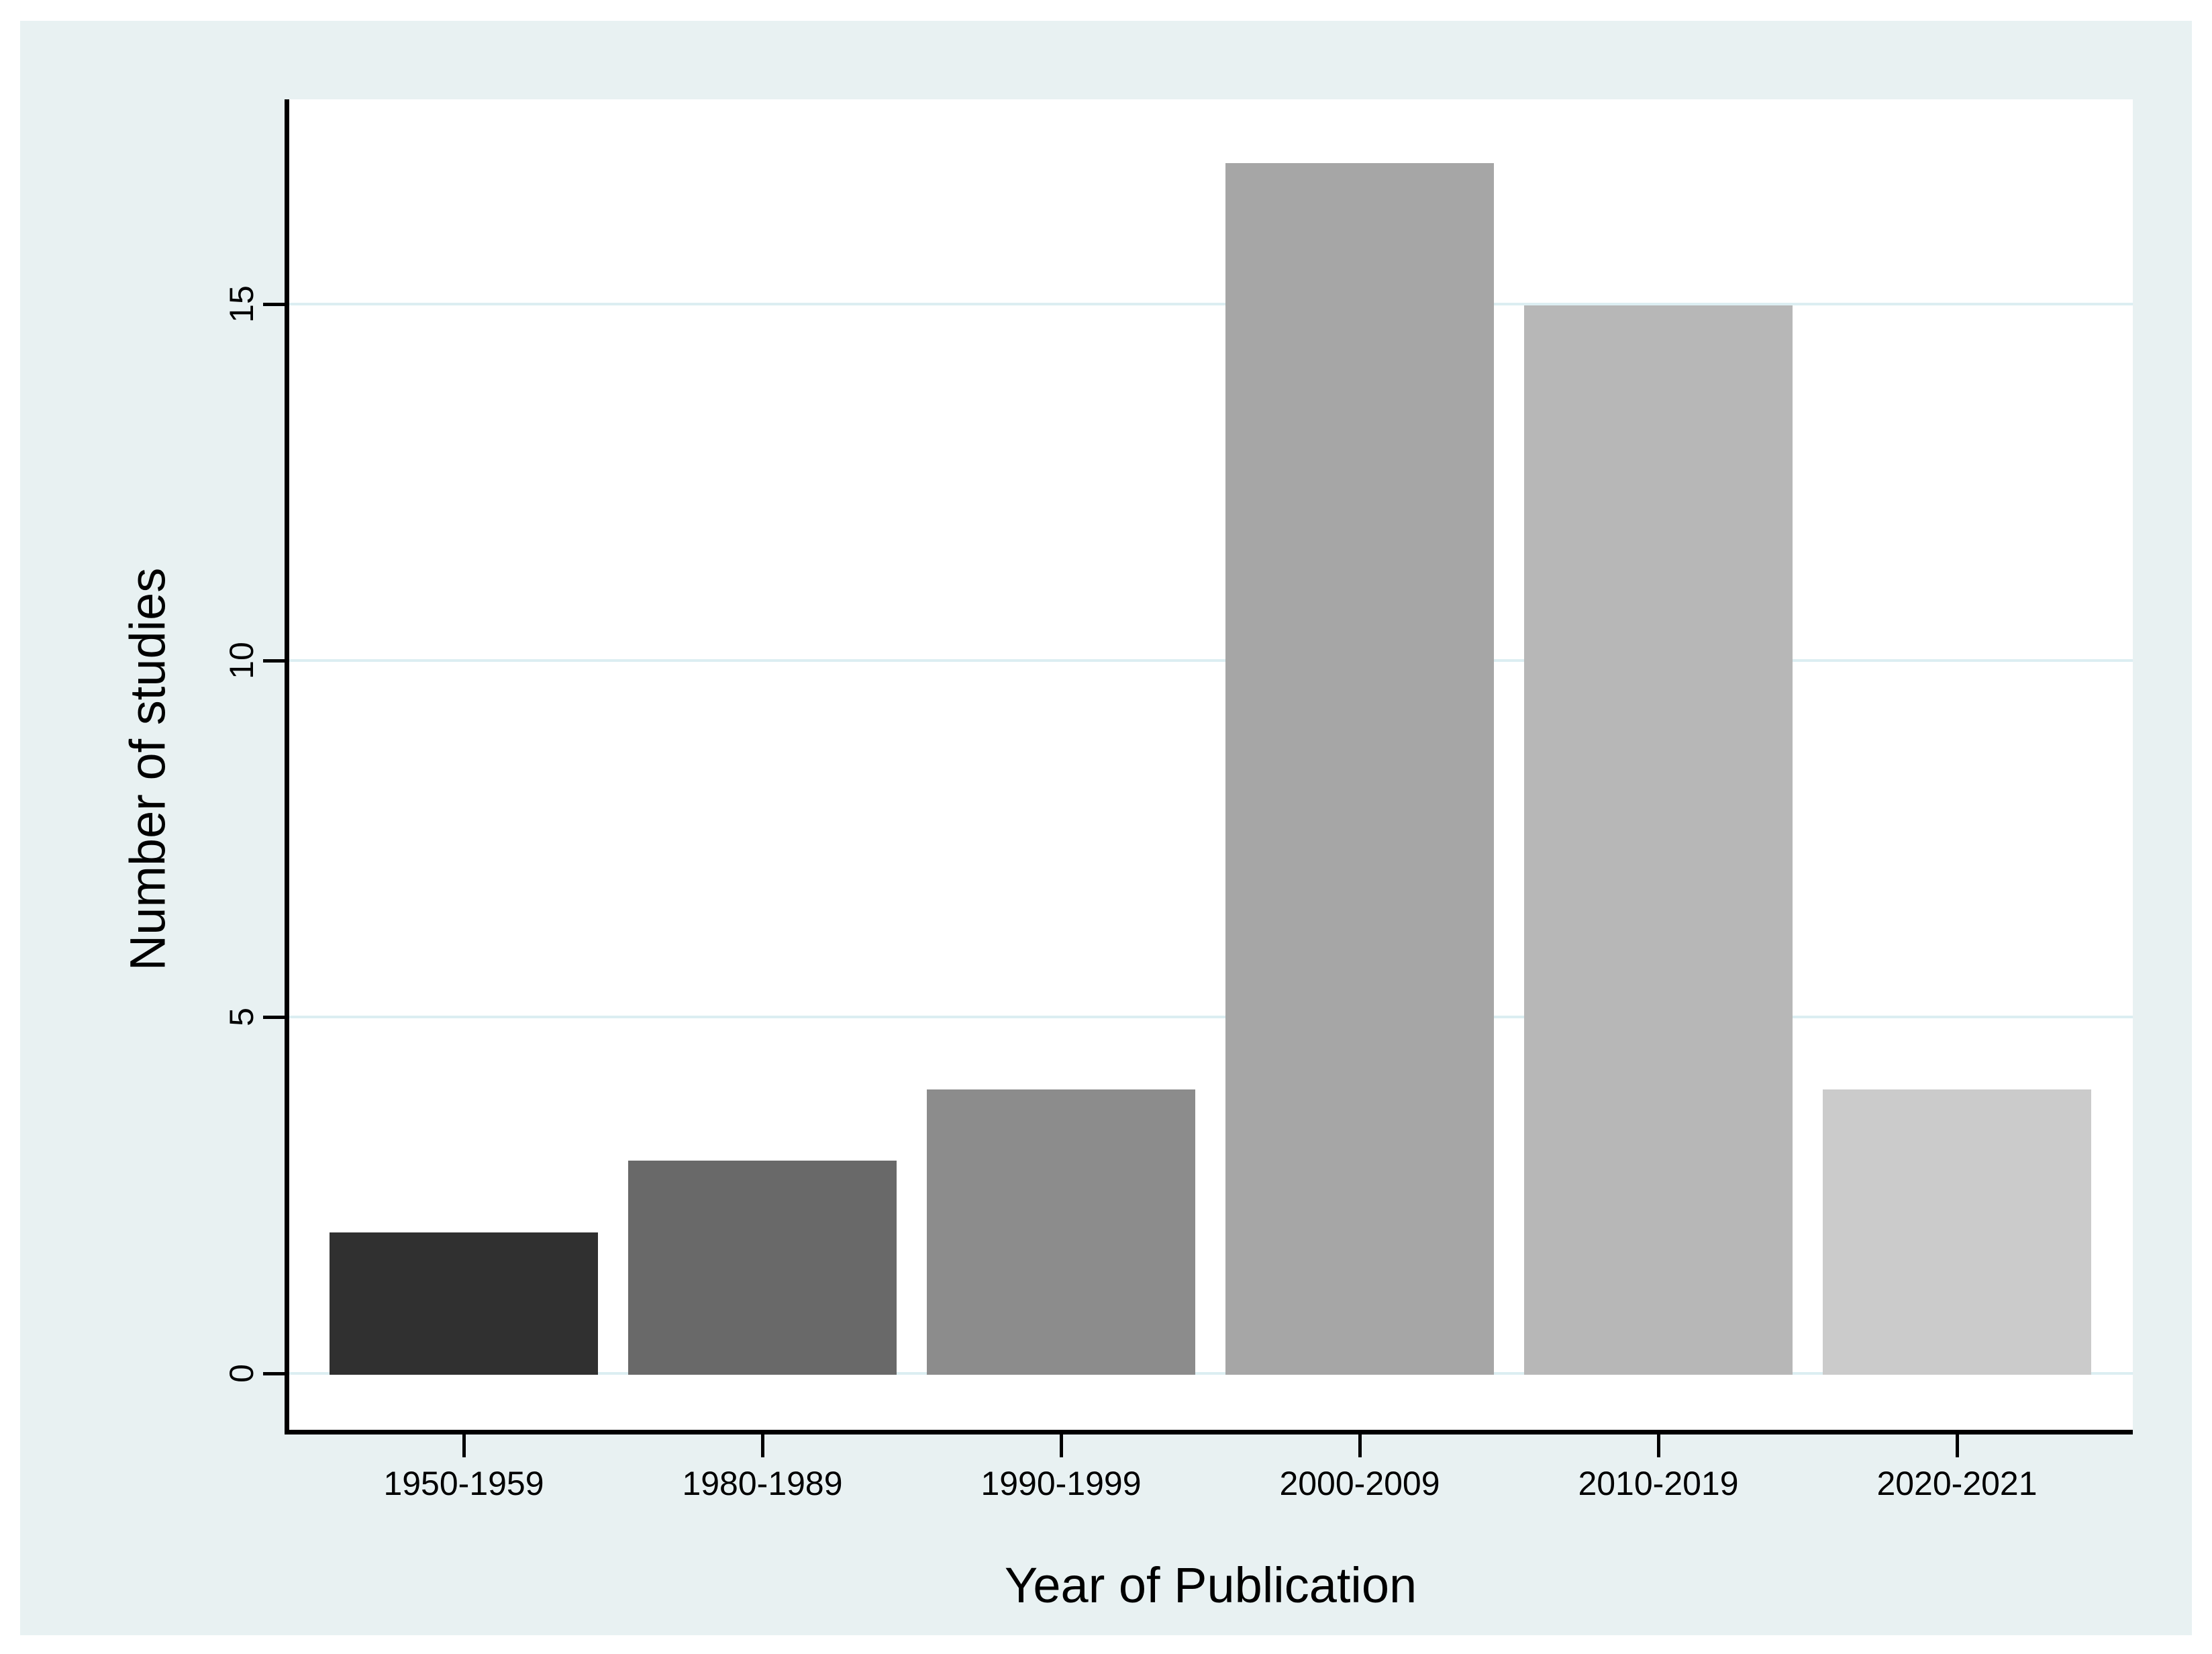 This screenshot has width=2212, height=1654. What do you see at coordinates (242, 1373) in the screenshot?
I see `y-tick-label-0: 0` at bounding box center [242, 1373].